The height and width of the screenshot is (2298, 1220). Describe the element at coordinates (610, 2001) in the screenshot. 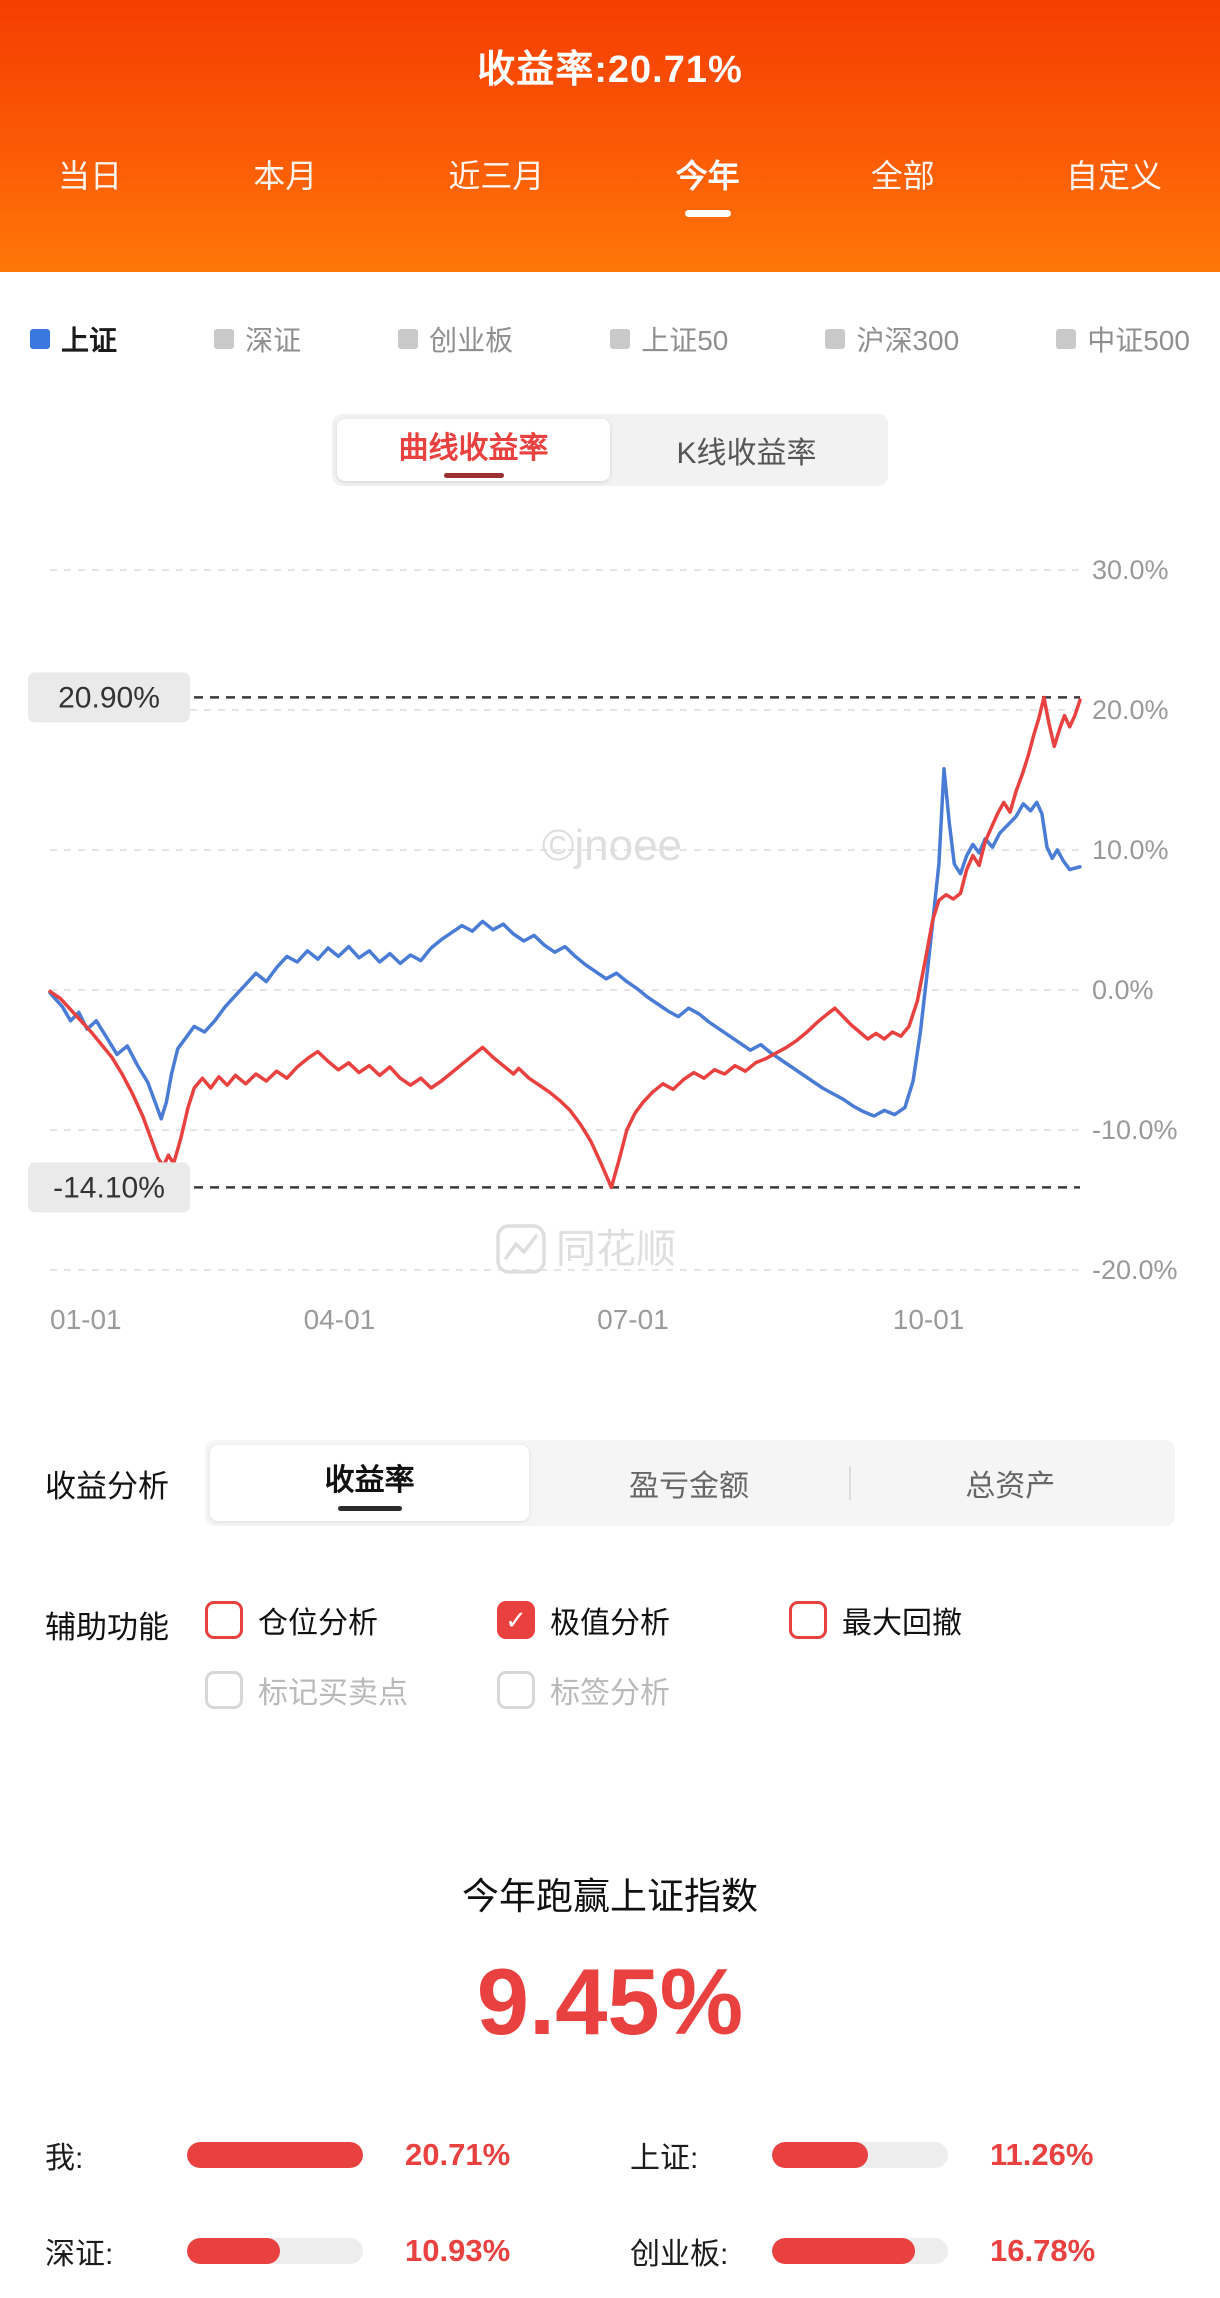

I see `summary-value: 9.45%` at that location.